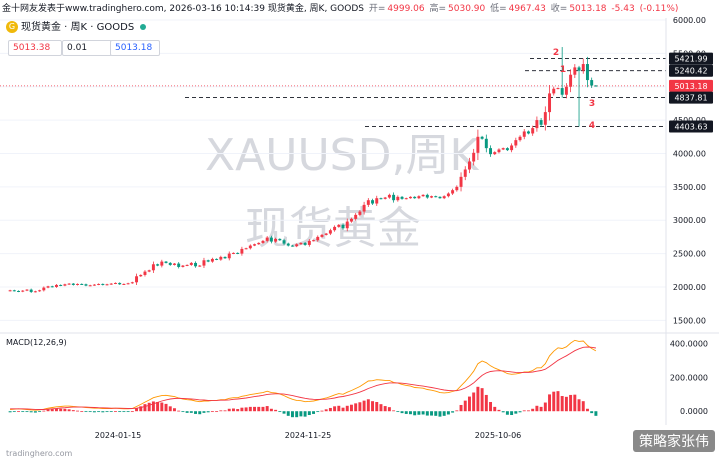  Describe the element at coordinates (35, 48) in the screenshot. I see `sell-price-box: 5013.38` at that location.